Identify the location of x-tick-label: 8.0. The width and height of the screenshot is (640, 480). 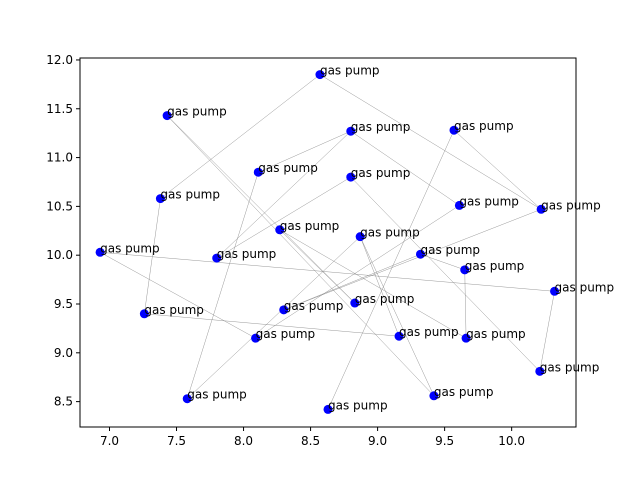
(243, 441).